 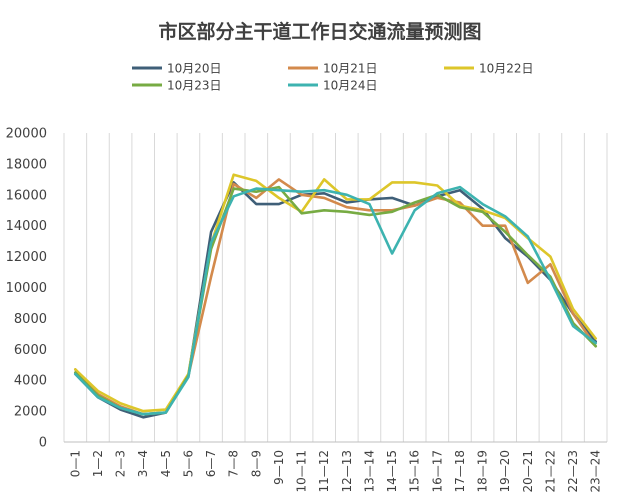 I want to click on x-tick-label: 3—4, so click(x=143, y=463).